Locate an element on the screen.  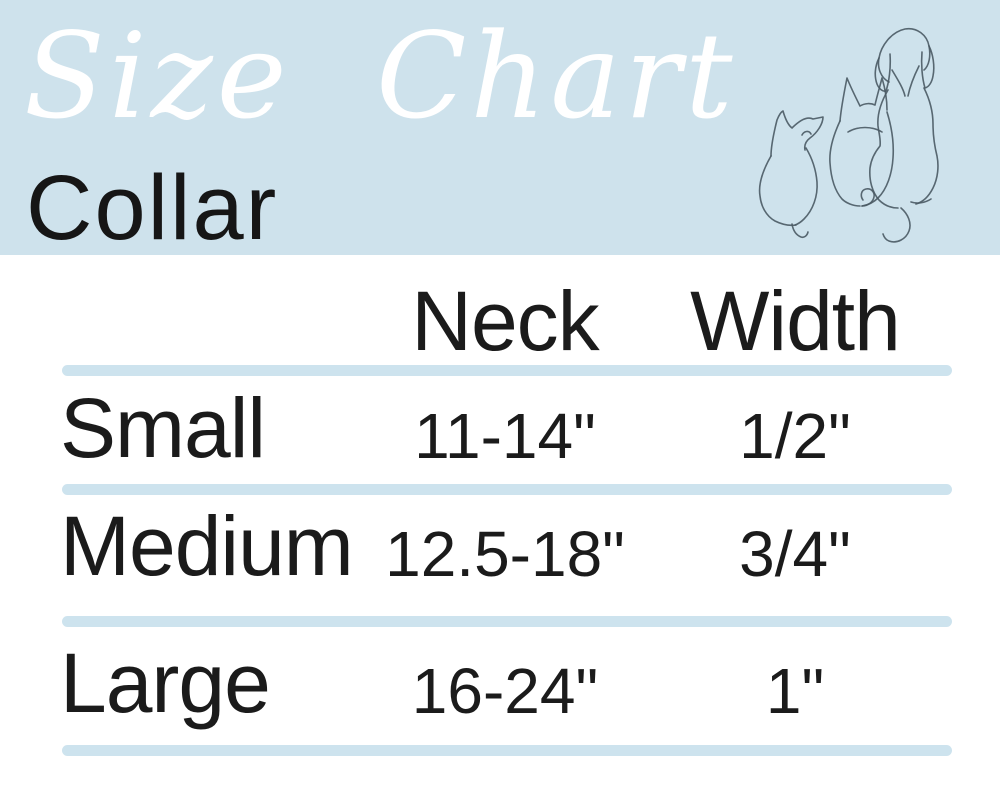
table-row-small: Small 11-14" 1/2" is located at coordinates (500, 428).